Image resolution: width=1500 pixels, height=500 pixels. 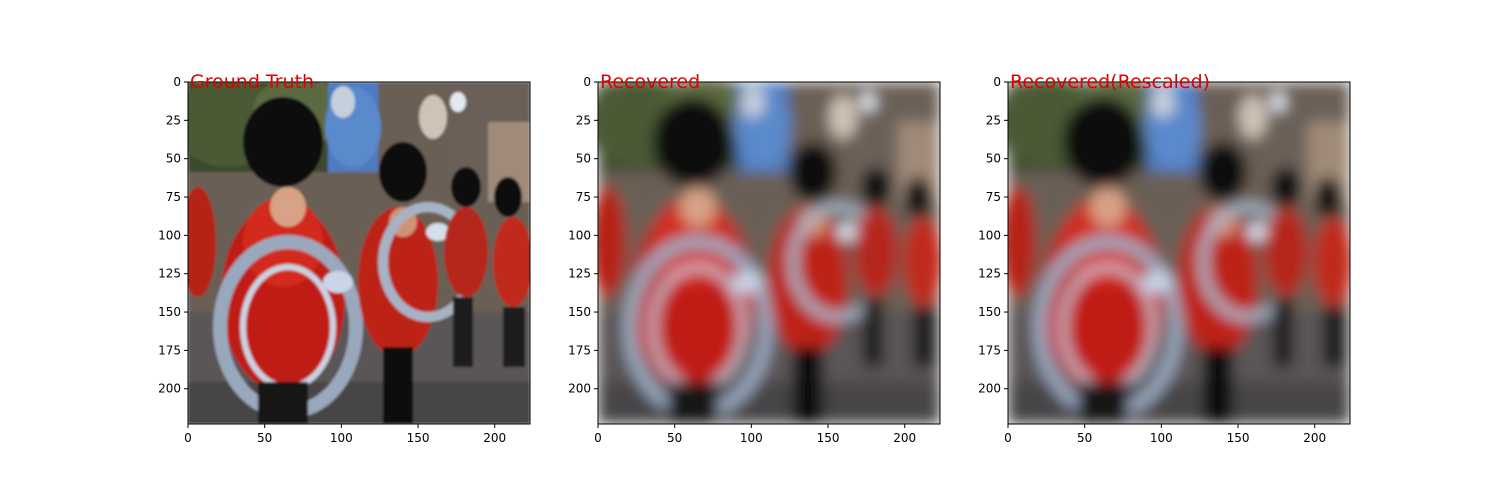 I want to click on panel-title: Recovered(Rescaled), so click(x=1110, y=82).